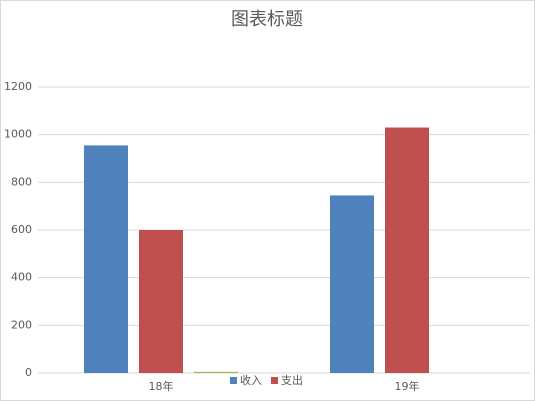 Image resolution: width=535 pixels, height=401 pixels. I want to click on y-tick-label: 800, so click(21, 181).